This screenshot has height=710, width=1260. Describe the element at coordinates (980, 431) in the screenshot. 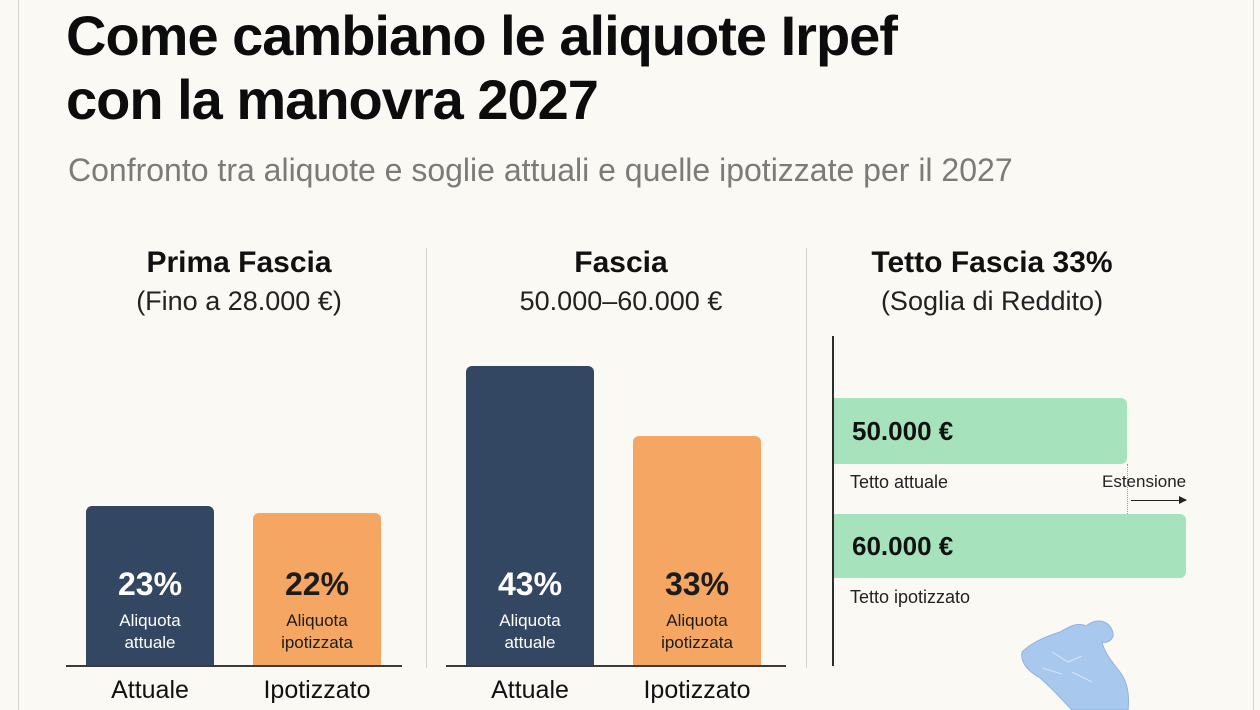

I see `soglia-bar-attuale: 50.000 €` at that location.